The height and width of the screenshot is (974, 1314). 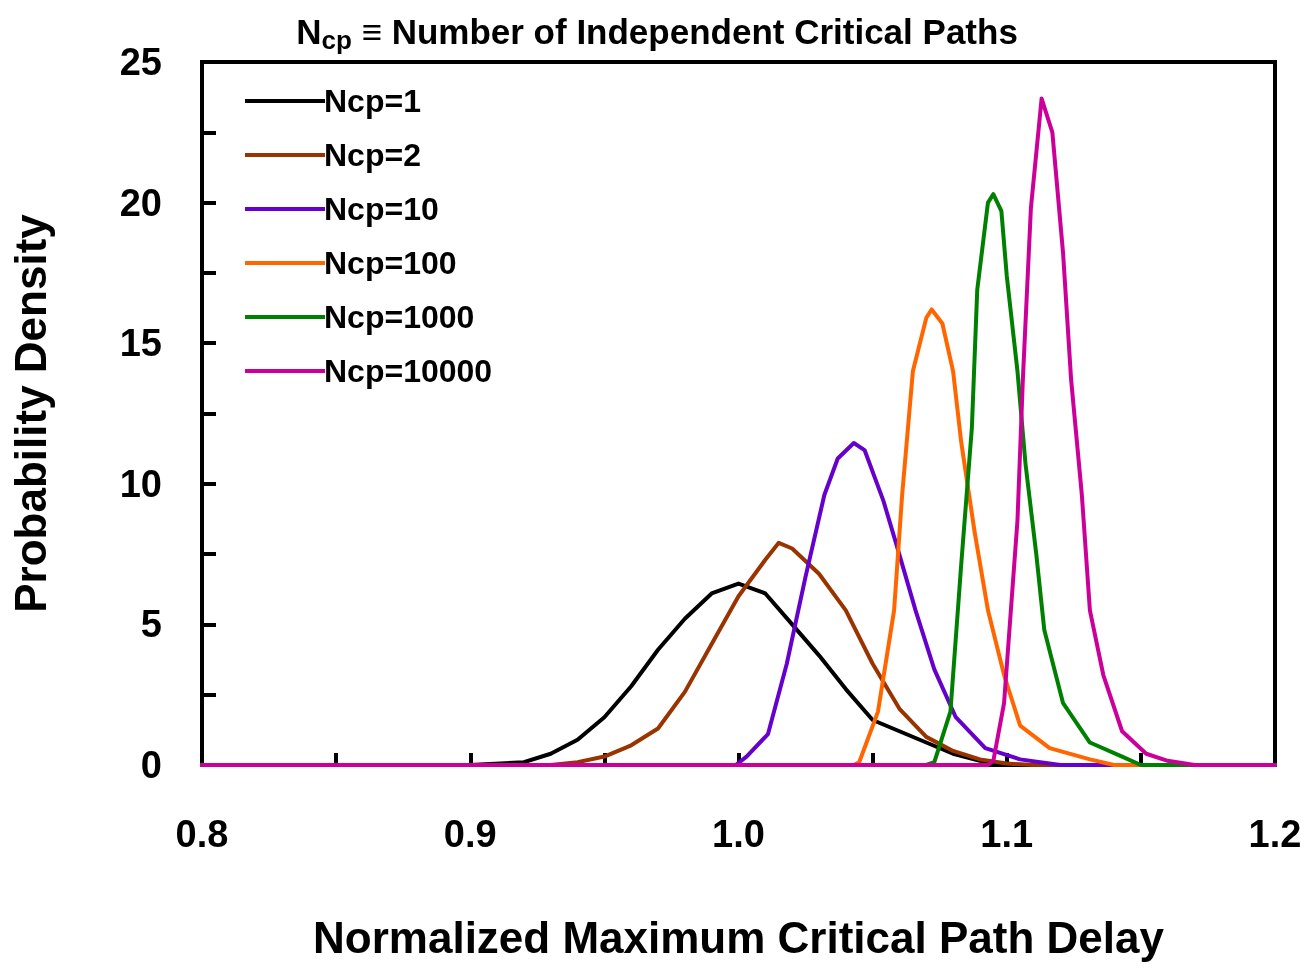 What do you see at coordinates (390, 263) in the screenshot?
I see `legend-label: Ncp=100` at bounding box center [390, 263].